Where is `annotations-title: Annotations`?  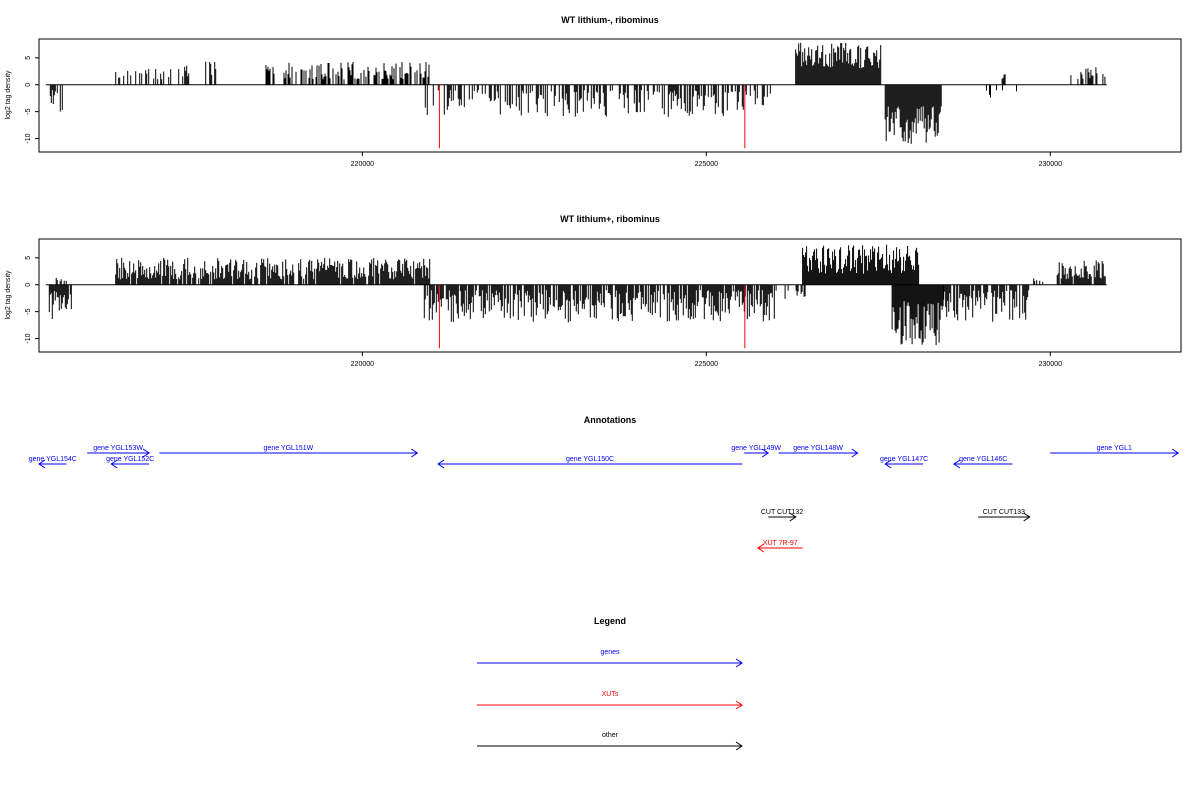
annotations-title: Annotations is located at coordinates (610, 420).